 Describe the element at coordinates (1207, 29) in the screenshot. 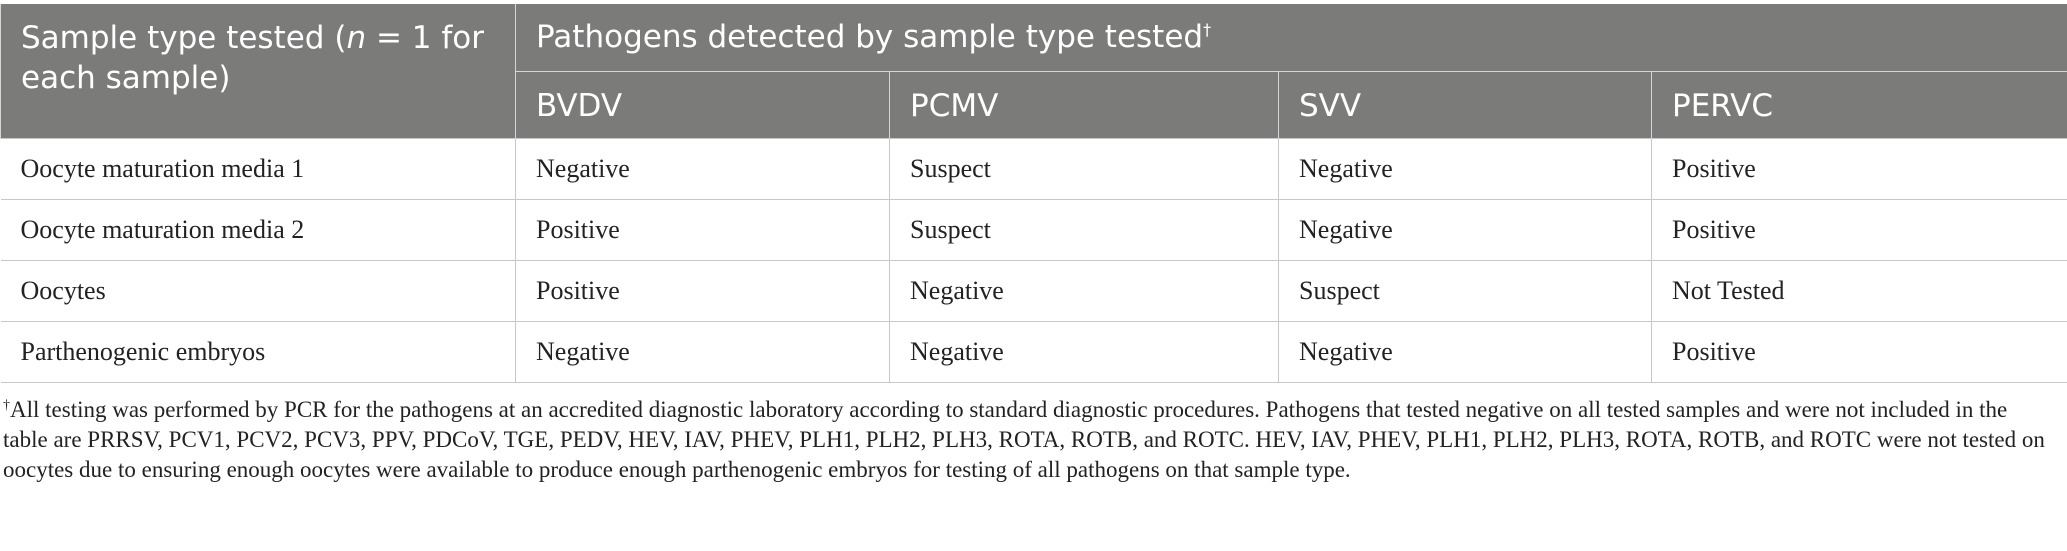

I see `group-header-mark: †` at that location.